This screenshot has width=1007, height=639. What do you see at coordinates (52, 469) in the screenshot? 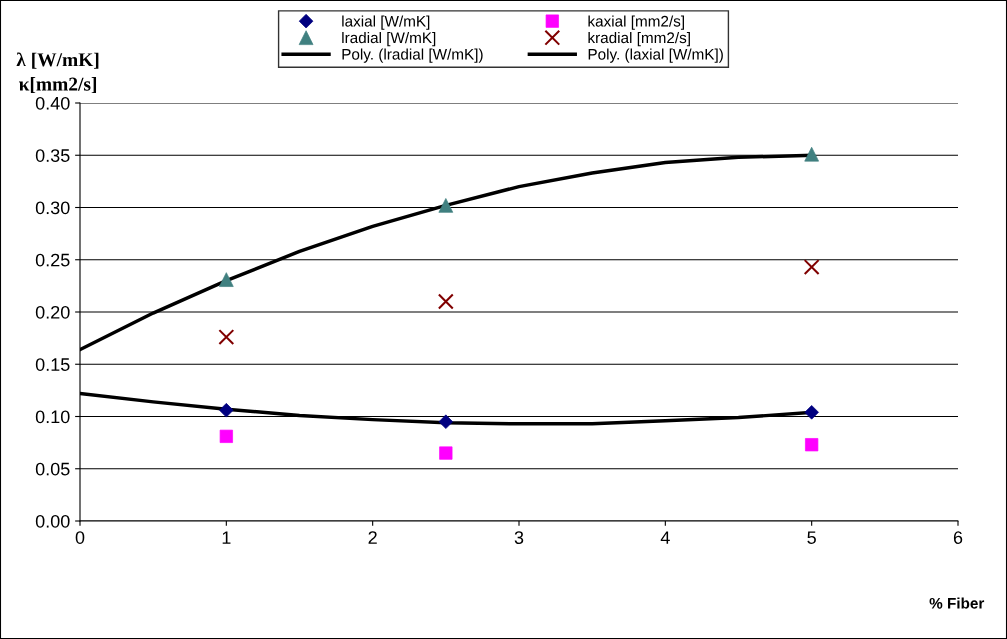
I see `y-tick-label: 0.05` at bounding box center [52, 469].